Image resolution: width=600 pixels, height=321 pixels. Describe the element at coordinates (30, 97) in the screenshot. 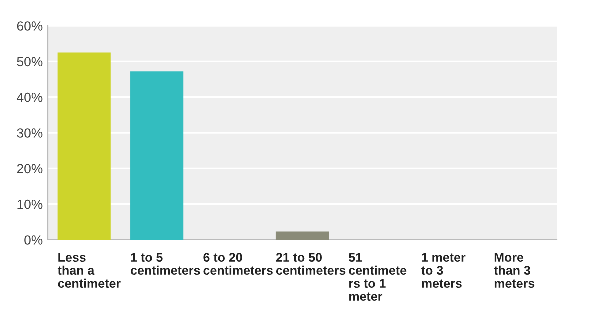

I see `y-tick-label: 40%` at that location.